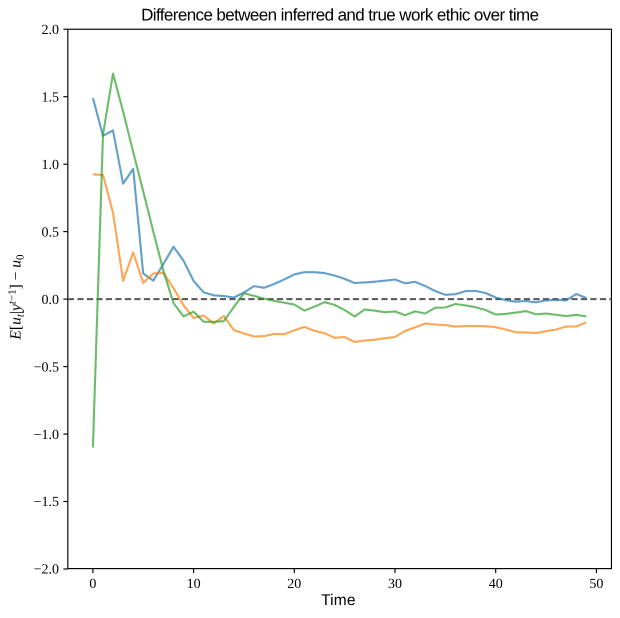  I want to click on svg-text: 10, so click(194, 584).